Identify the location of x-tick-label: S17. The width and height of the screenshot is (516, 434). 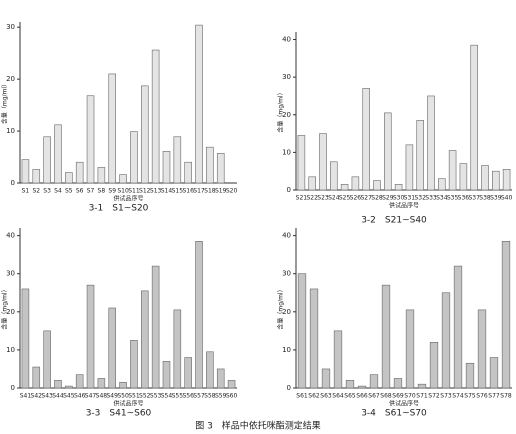
(199, 191).